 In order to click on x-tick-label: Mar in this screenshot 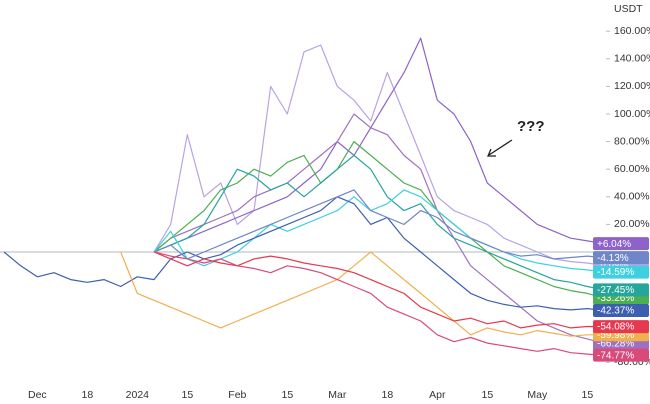, I will do `click(337, 395)`.